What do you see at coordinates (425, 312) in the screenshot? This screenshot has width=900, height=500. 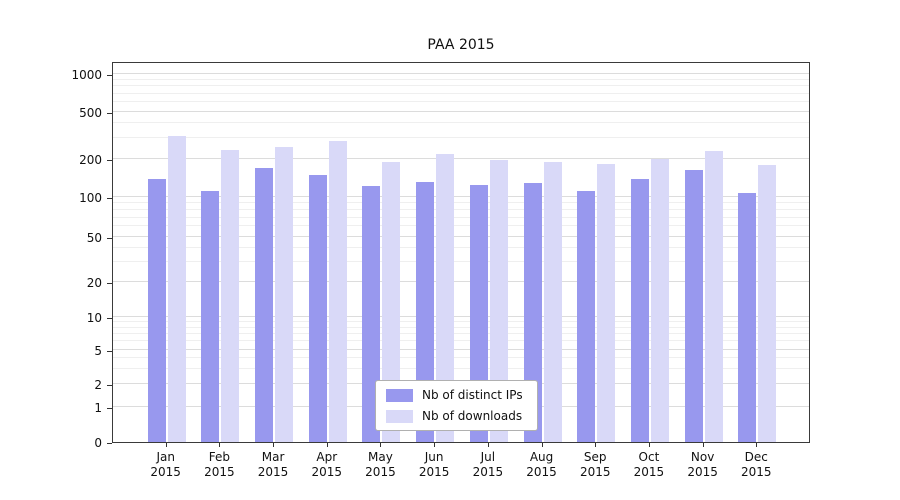 I see `bar-ips-jun` at bounding box center [425, 312].